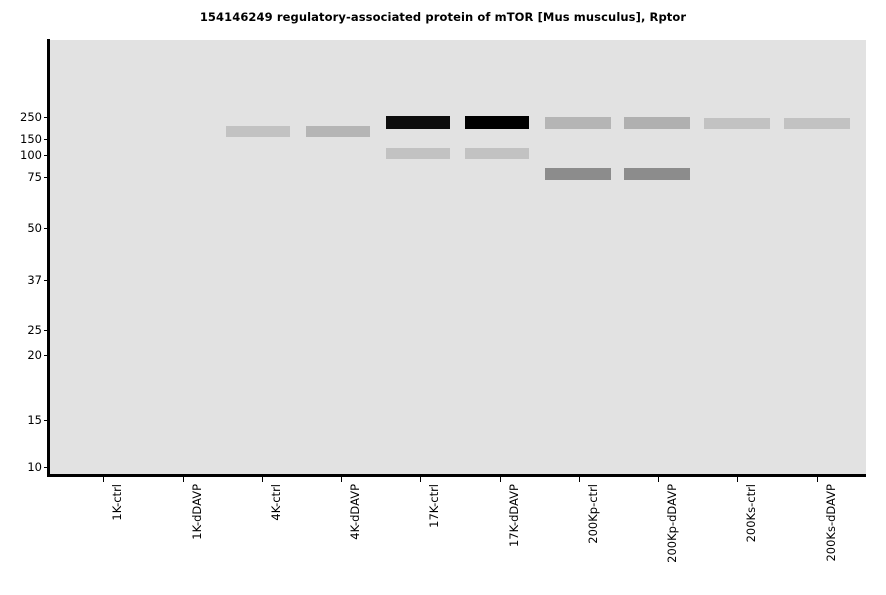 This screenshot has width=886, height=595. What do you see at coordinates (355, 512) in the screenshot?
I see `x-axis-tick-label-text: 4K-dDAVP` at bounding box center [355, 512].